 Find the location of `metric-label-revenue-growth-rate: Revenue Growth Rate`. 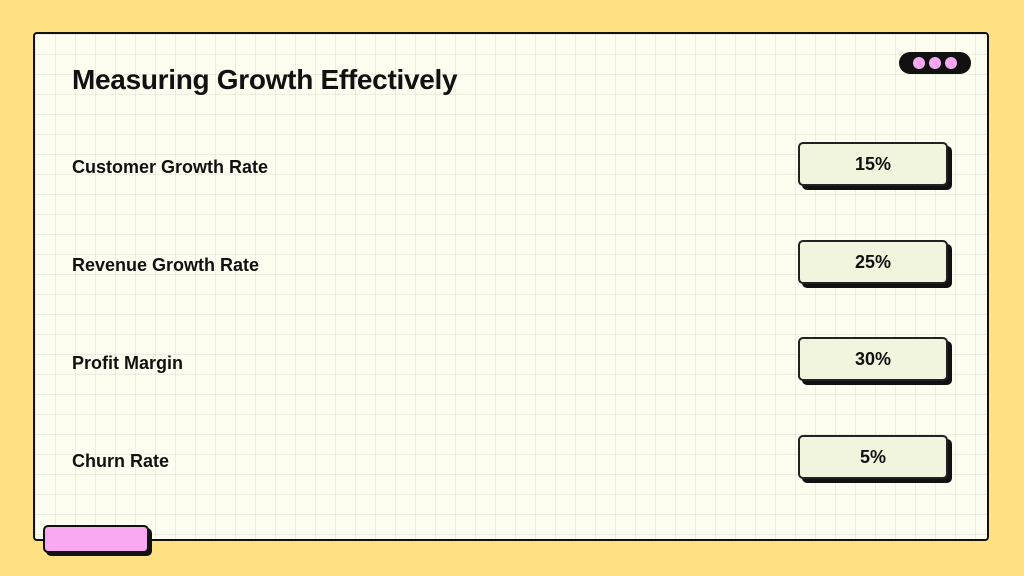

metric-label-revenue-growth-rate: Revenue Growth Rate is located at coordinates (166, 265).